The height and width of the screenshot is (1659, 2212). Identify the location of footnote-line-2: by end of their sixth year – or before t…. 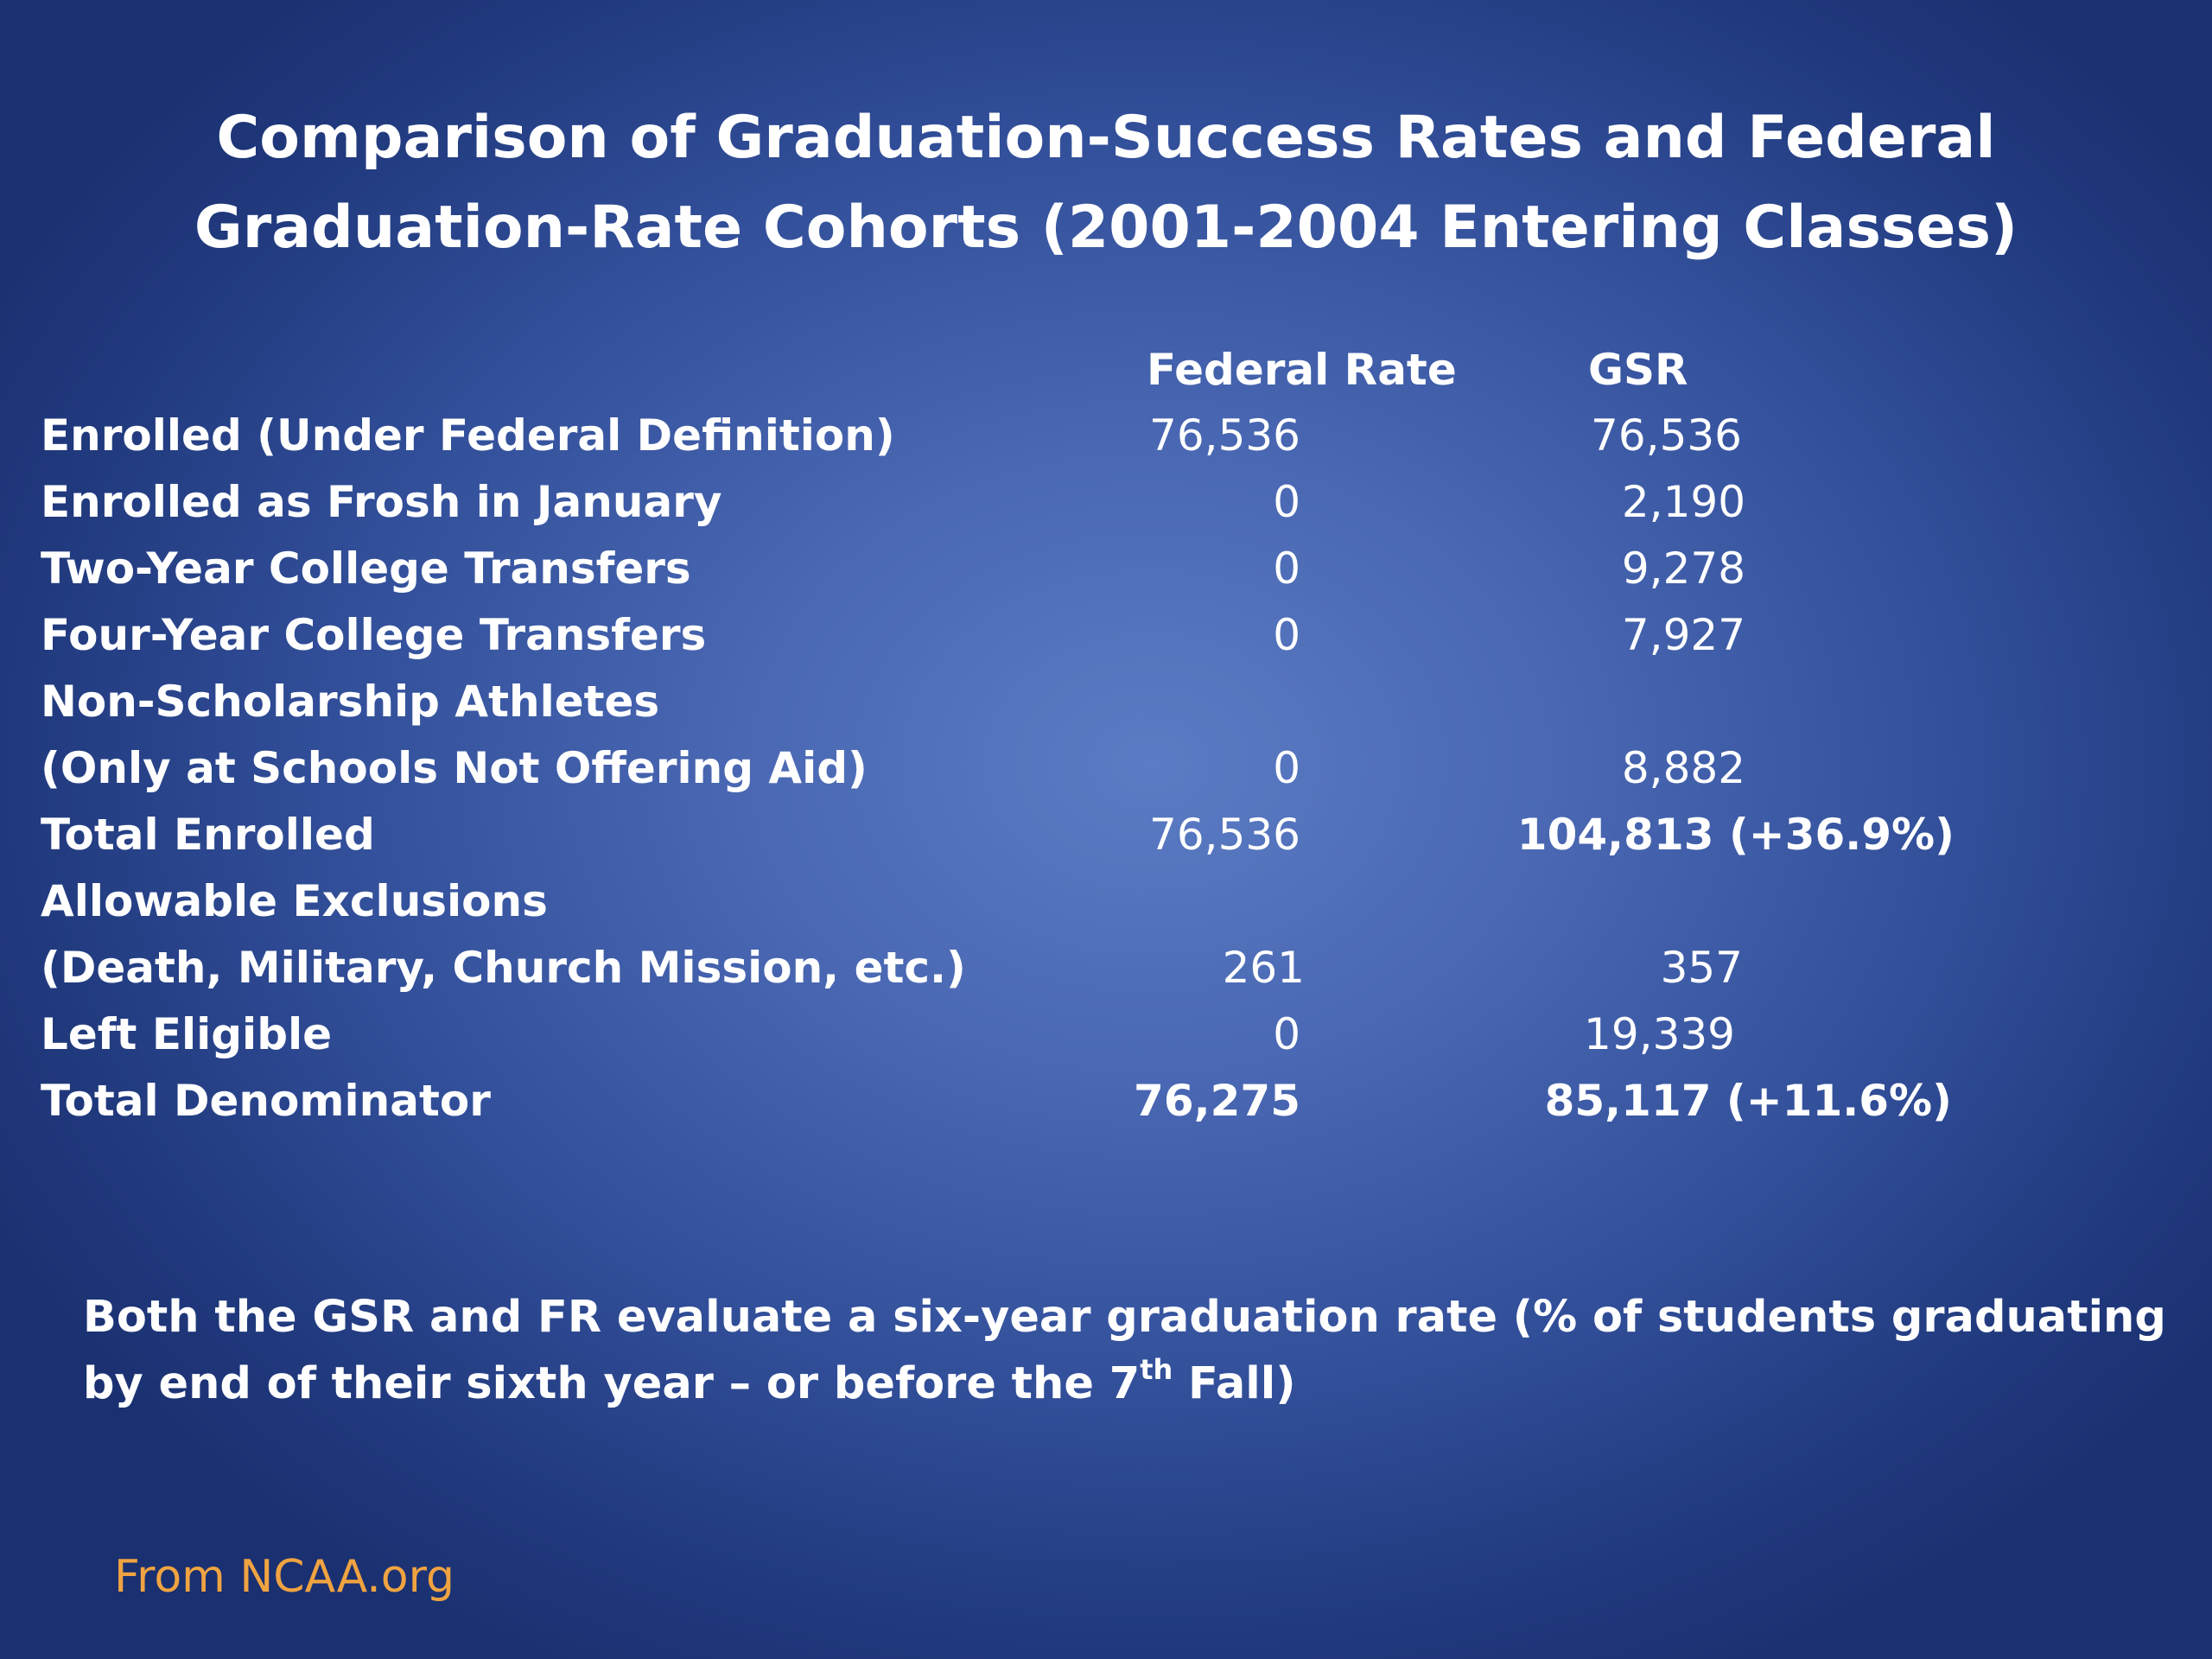
(1076, 1384).